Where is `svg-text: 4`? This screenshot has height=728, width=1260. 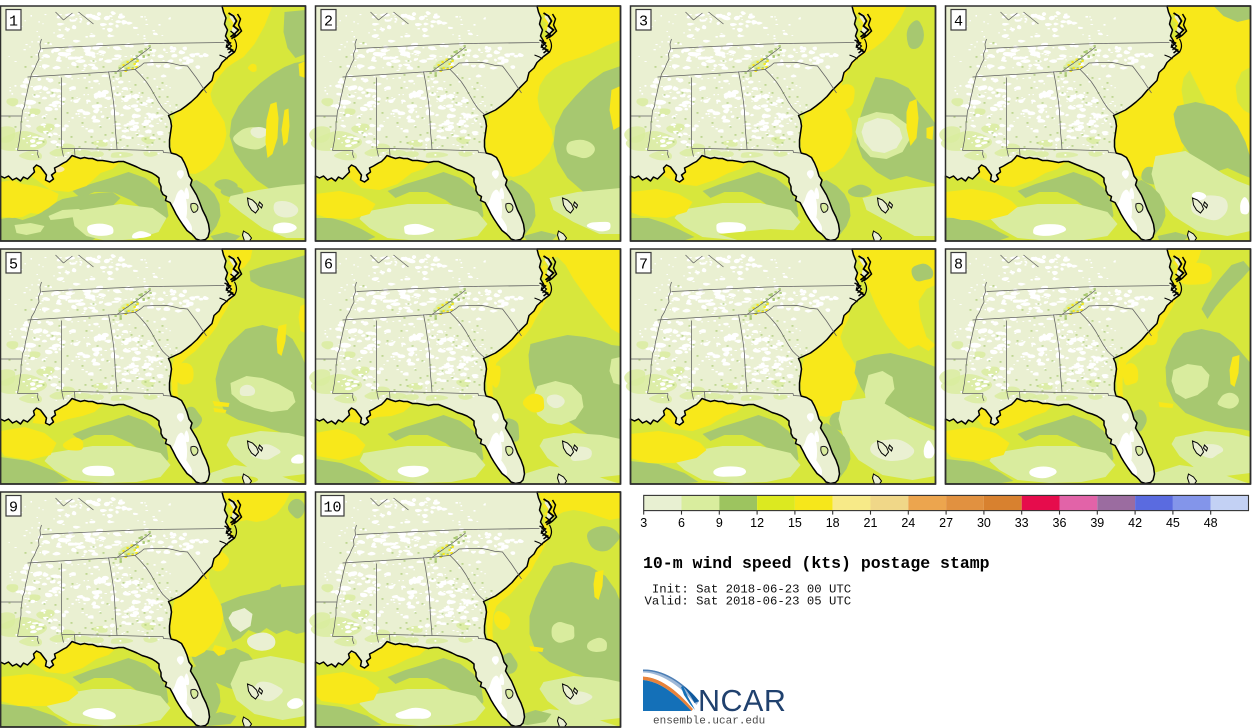
svg-text: 4 is located at coordinates (958, 22).